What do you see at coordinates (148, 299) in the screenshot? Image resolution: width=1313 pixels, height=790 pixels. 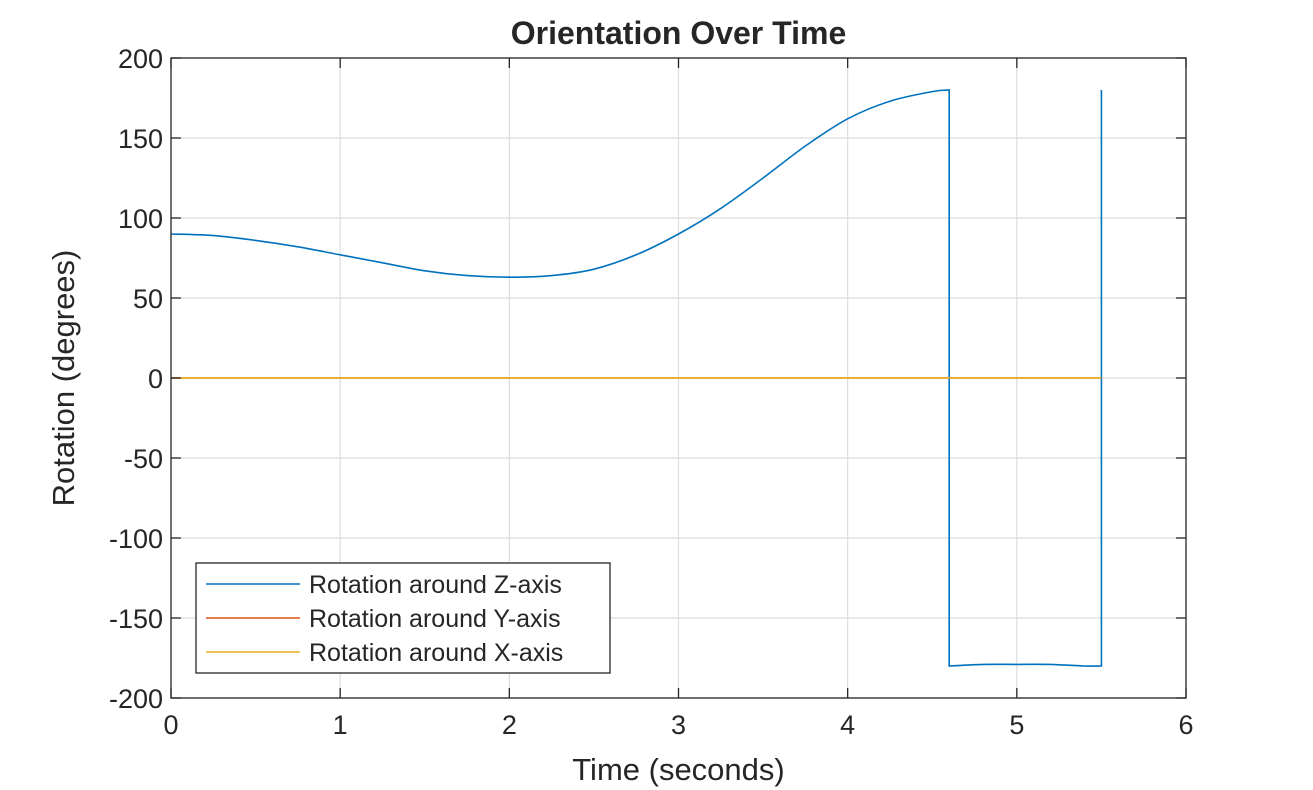 I see `y-tick-label: 50` at bounding box center [148, 299].